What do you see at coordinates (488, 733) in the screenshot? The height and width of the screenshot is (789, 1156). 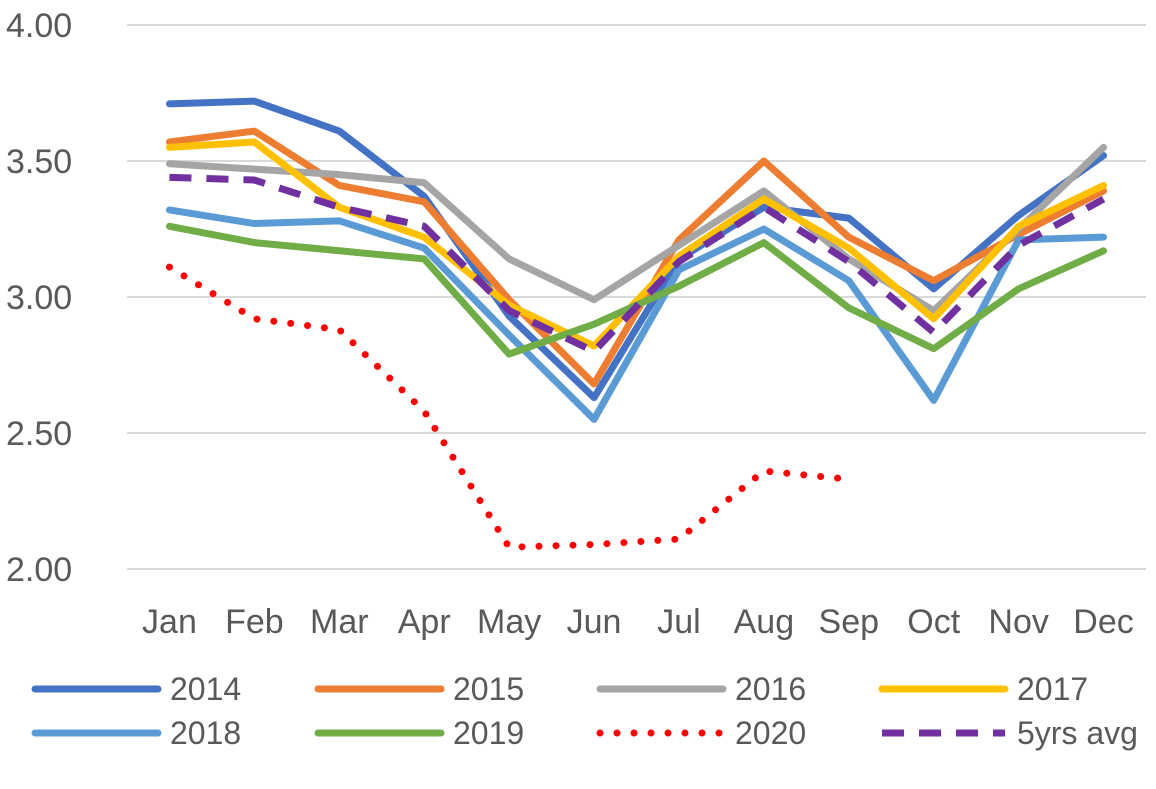 I see `legend-label: 2019` at bounding box center [488, 733].